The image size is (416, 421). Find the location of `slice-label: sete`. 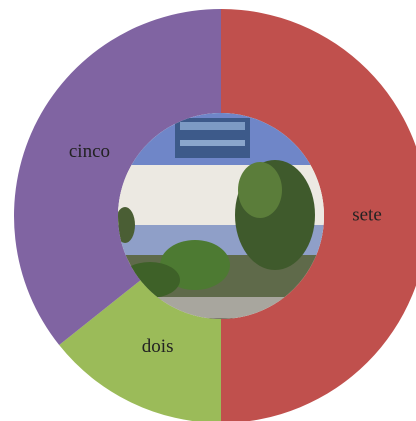

slice-label: sete is located at coordinates (367, 214).